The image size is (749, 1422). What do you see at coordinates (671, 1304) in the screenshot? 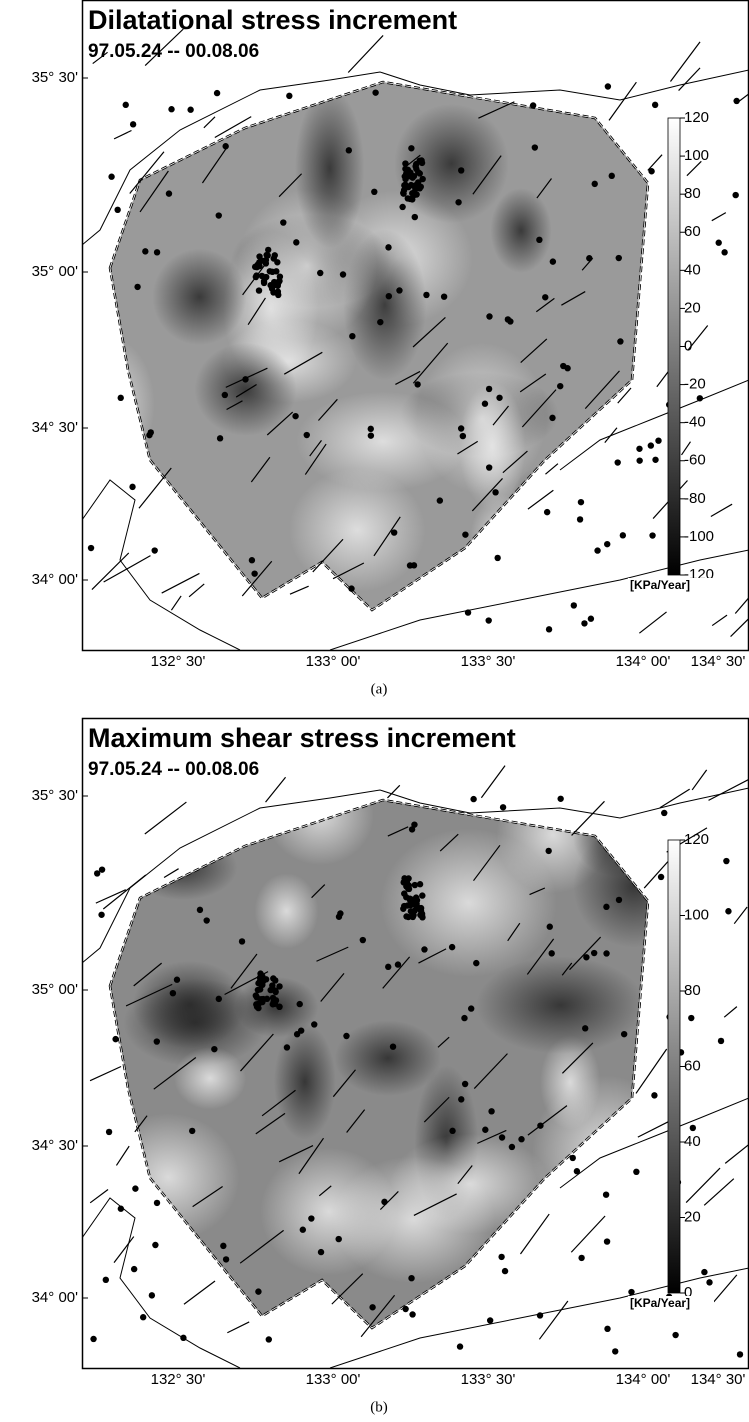
I see `unit-box` at bounding box center [671, 1304].